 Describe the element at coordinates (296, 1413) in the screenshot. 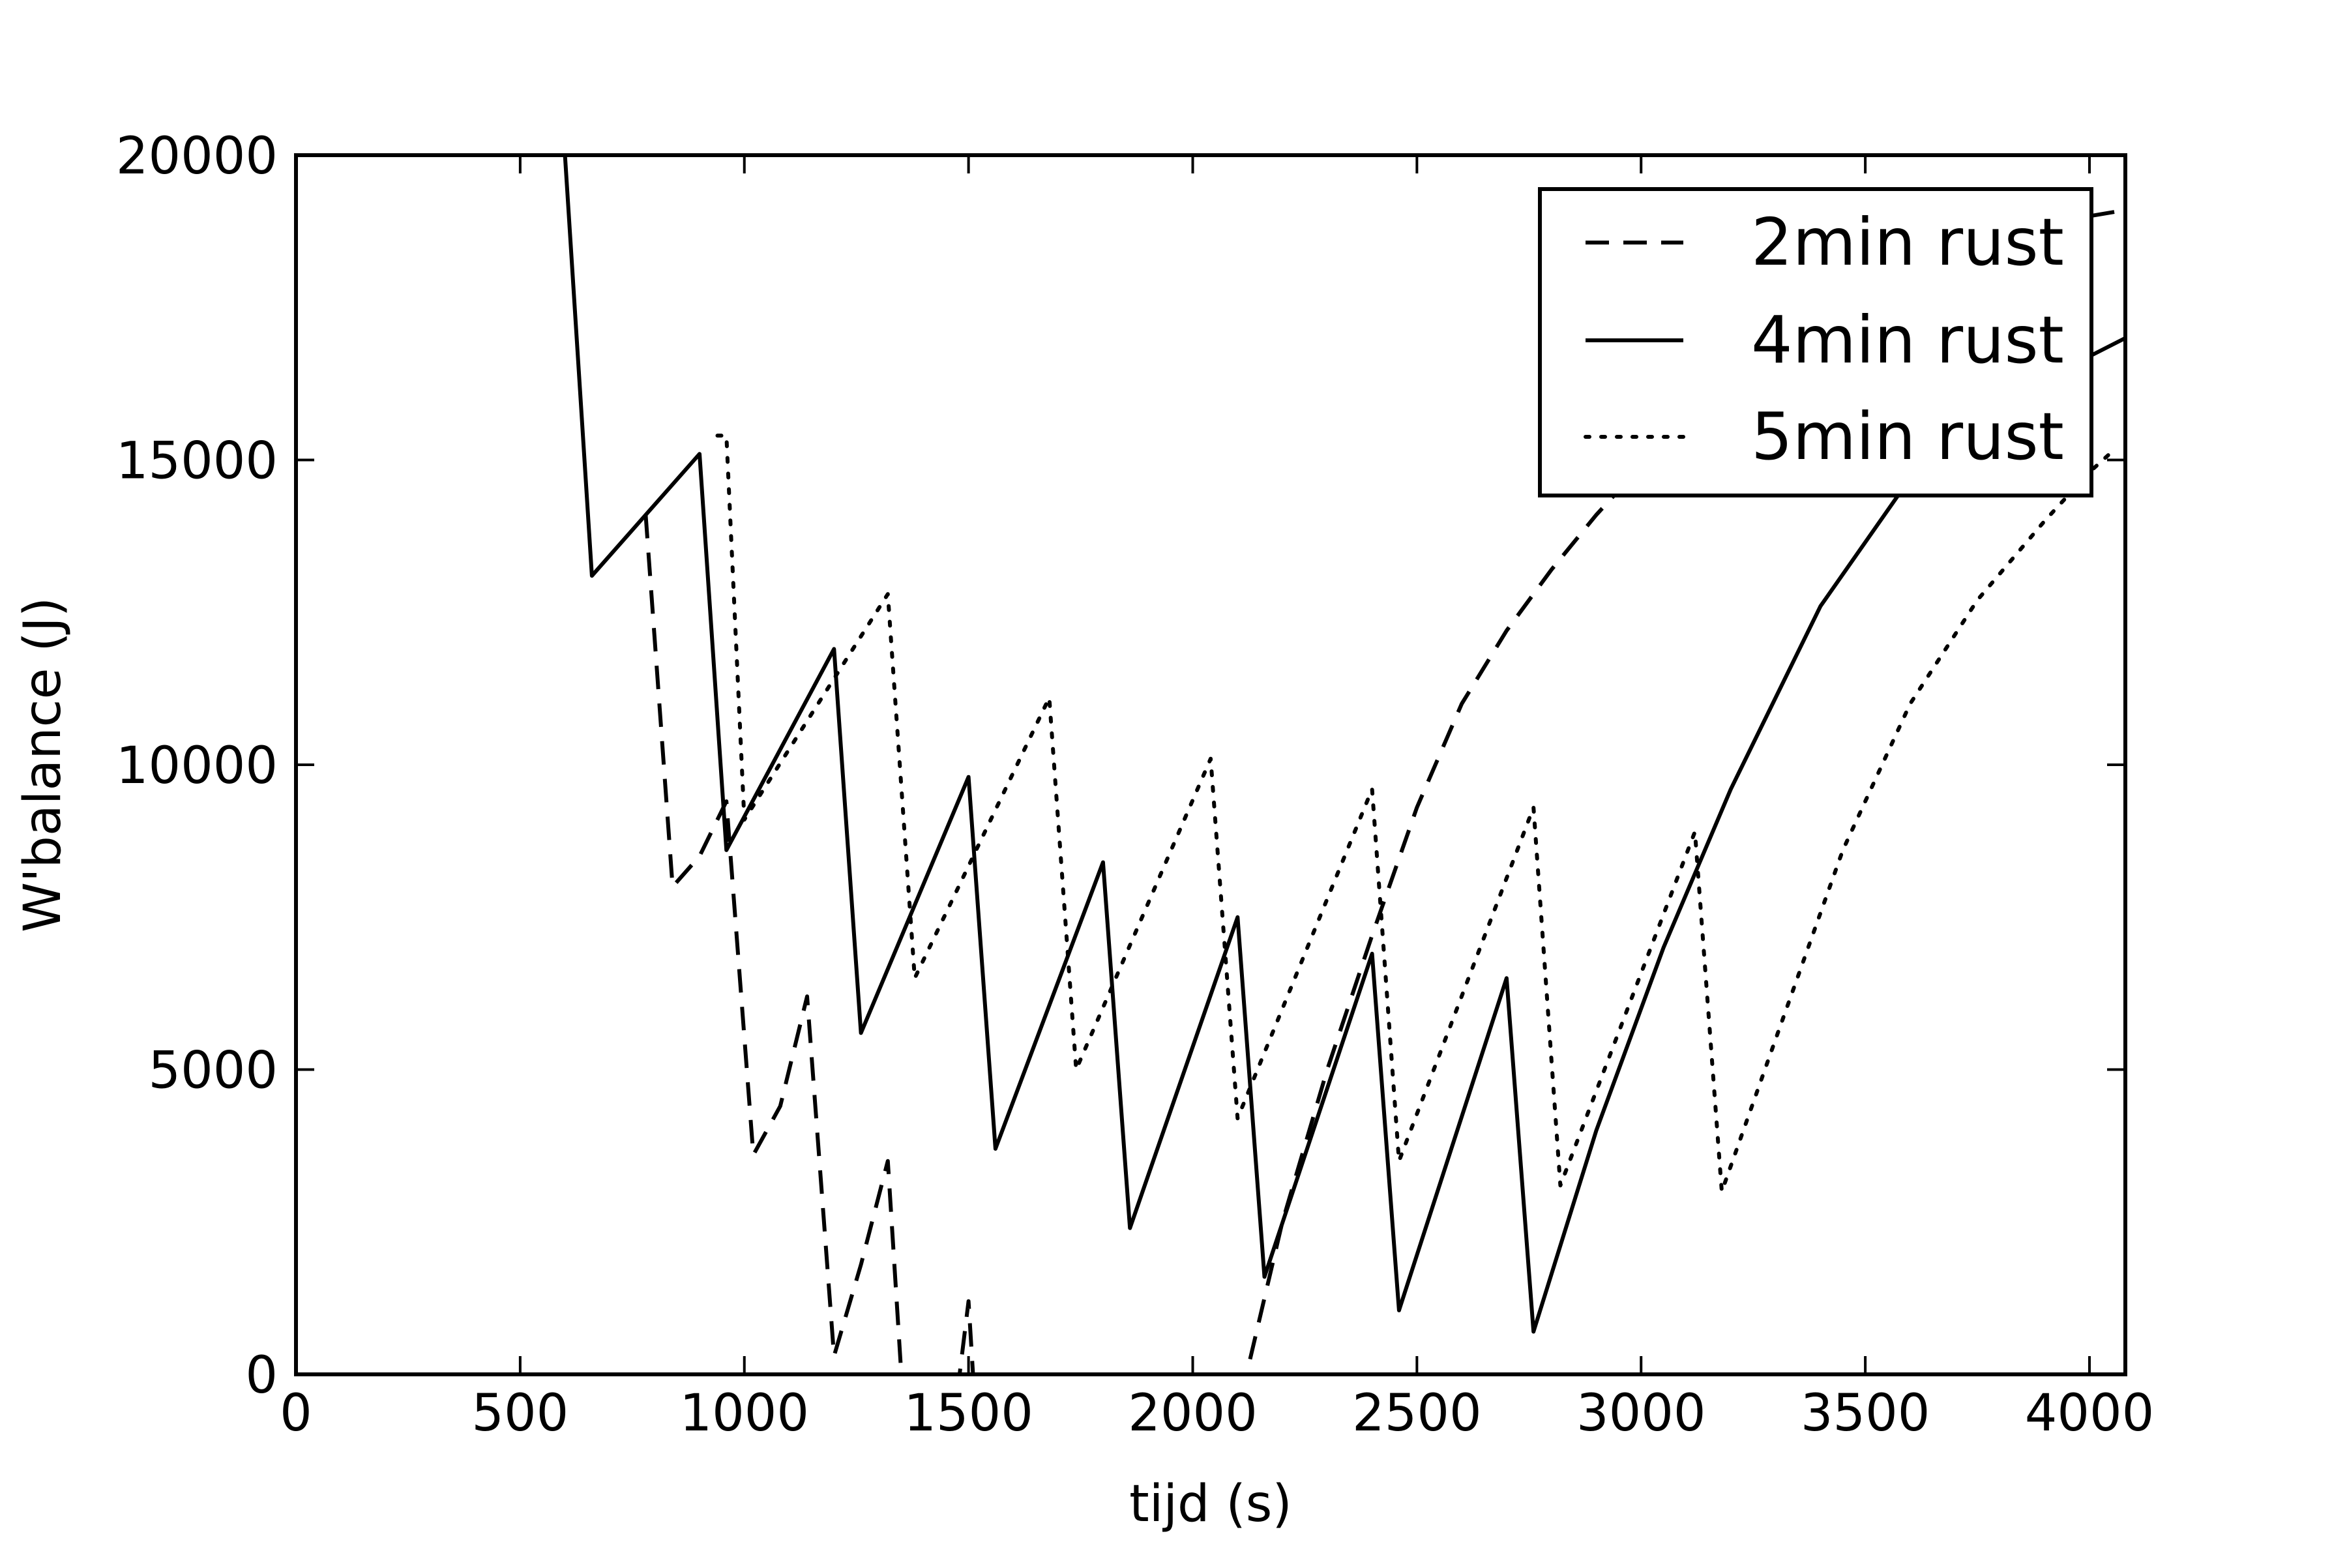

I see `x-tick-label: 0` at that location.